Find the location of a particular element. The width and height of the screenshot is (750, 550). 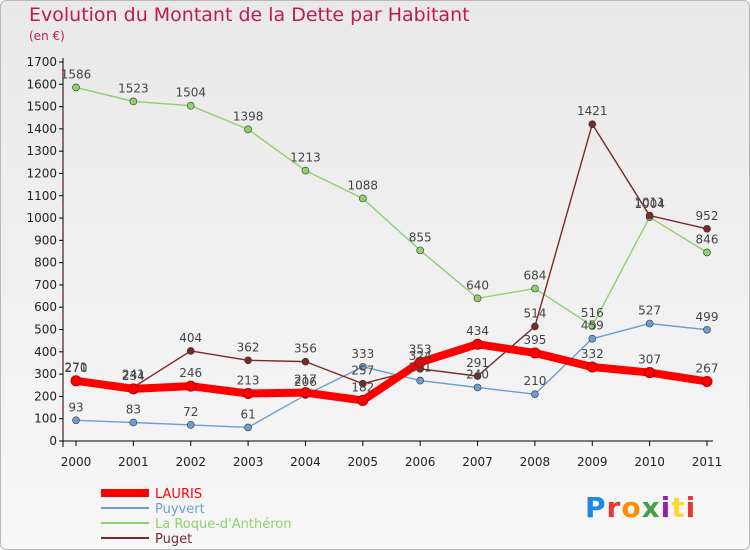

data-label: 1004 is located at coordinates (649, 204).